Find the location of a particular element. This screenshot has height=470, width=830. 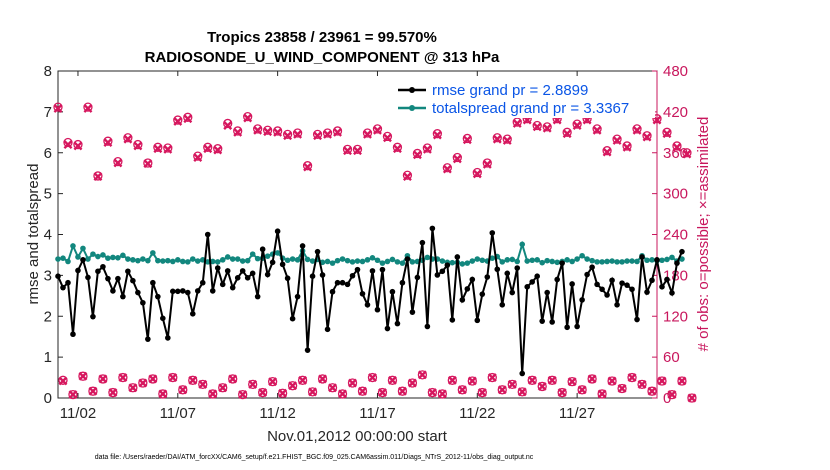

y-tick-label: 4 is located at coordinates (48, 235).